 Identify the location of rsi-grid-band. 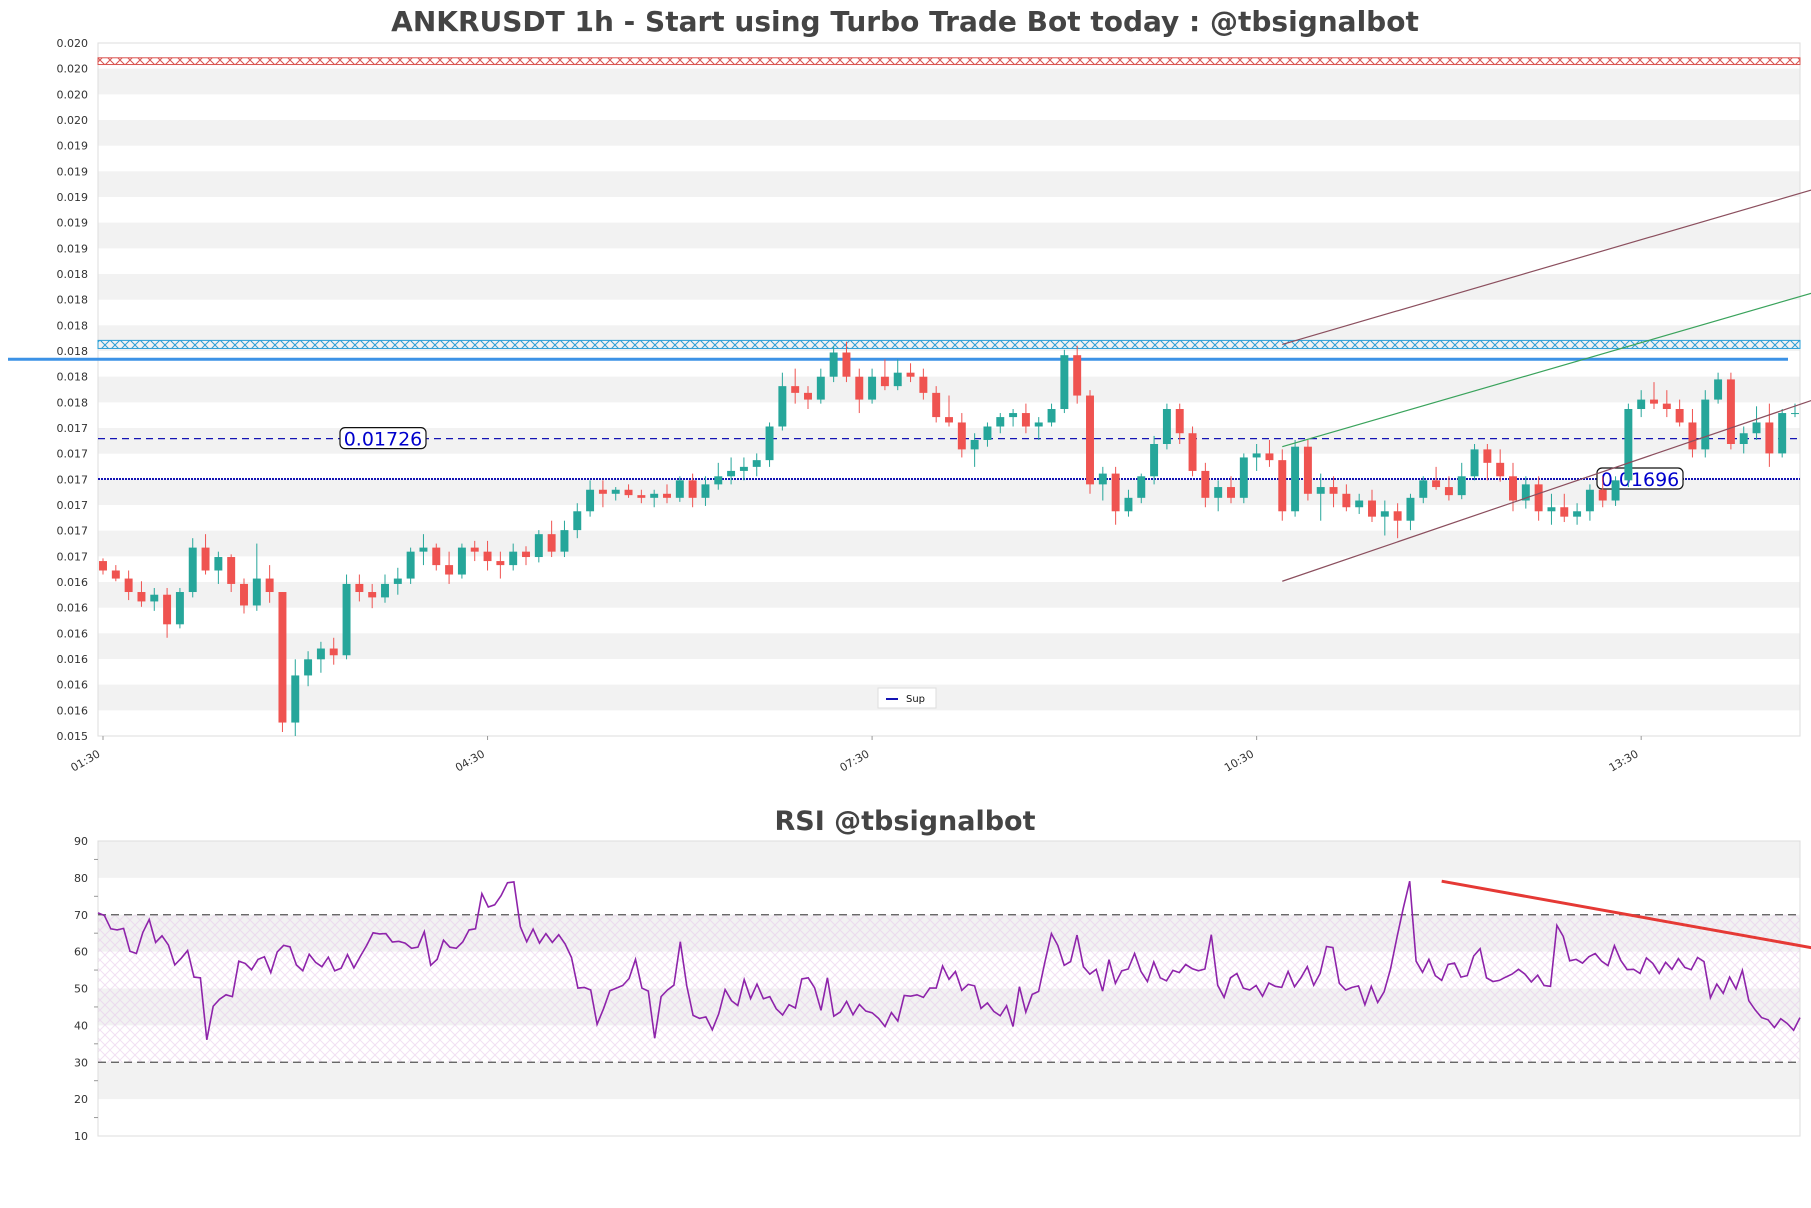
(949, 859).